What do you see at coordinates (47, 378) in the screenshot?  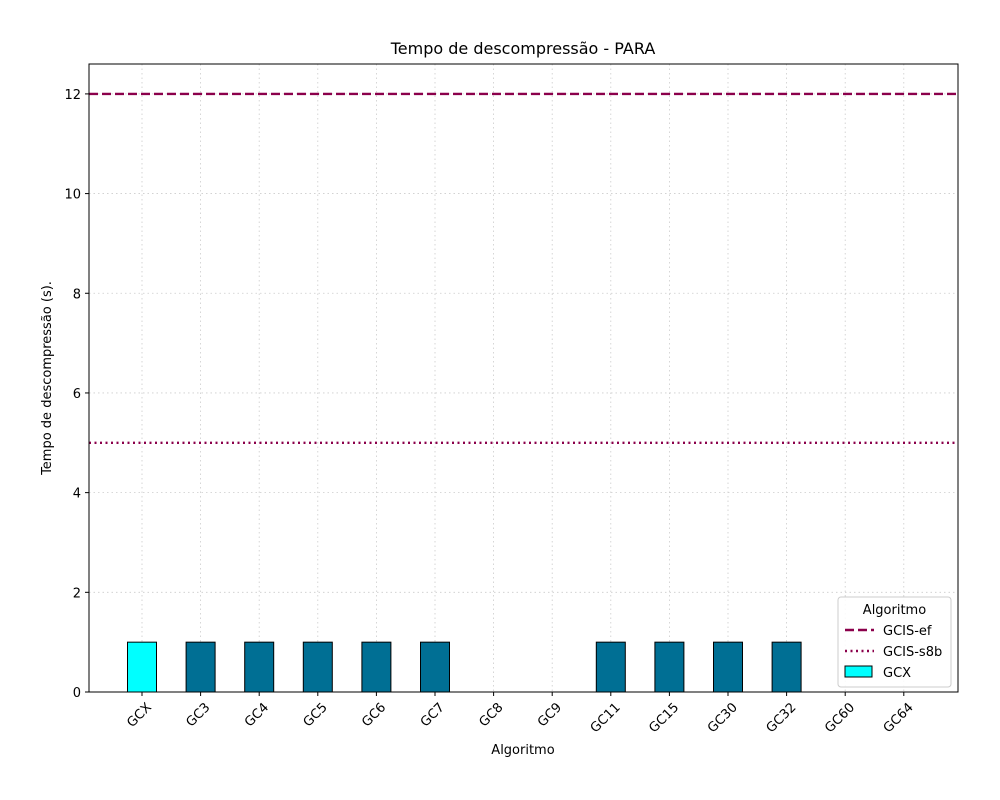 I see `y-axis-title: Tempo de descompressão (s).` at bounding box center [47, 378].